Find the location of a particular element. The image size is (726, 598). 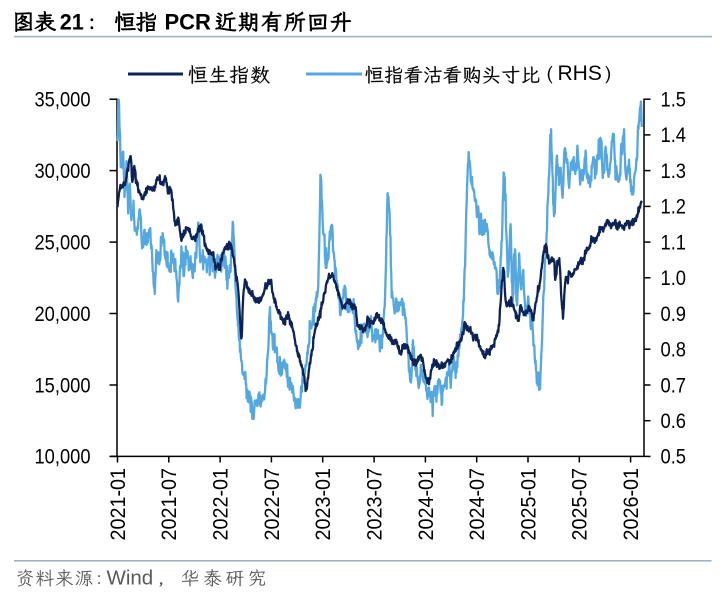

svg-text: Wind is located at coordinates (130, 577).